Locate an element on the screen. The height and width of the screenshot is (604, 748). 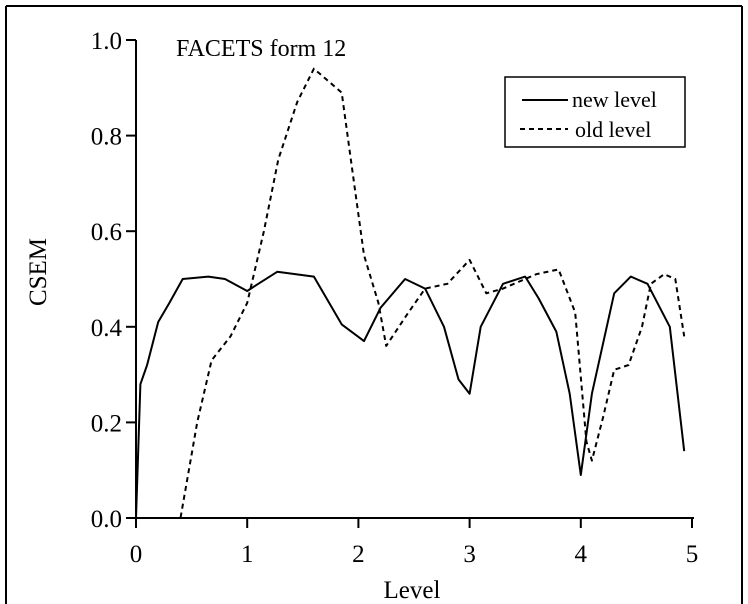
y-tick-label: 0.0 is located at coordinates (106, 519).